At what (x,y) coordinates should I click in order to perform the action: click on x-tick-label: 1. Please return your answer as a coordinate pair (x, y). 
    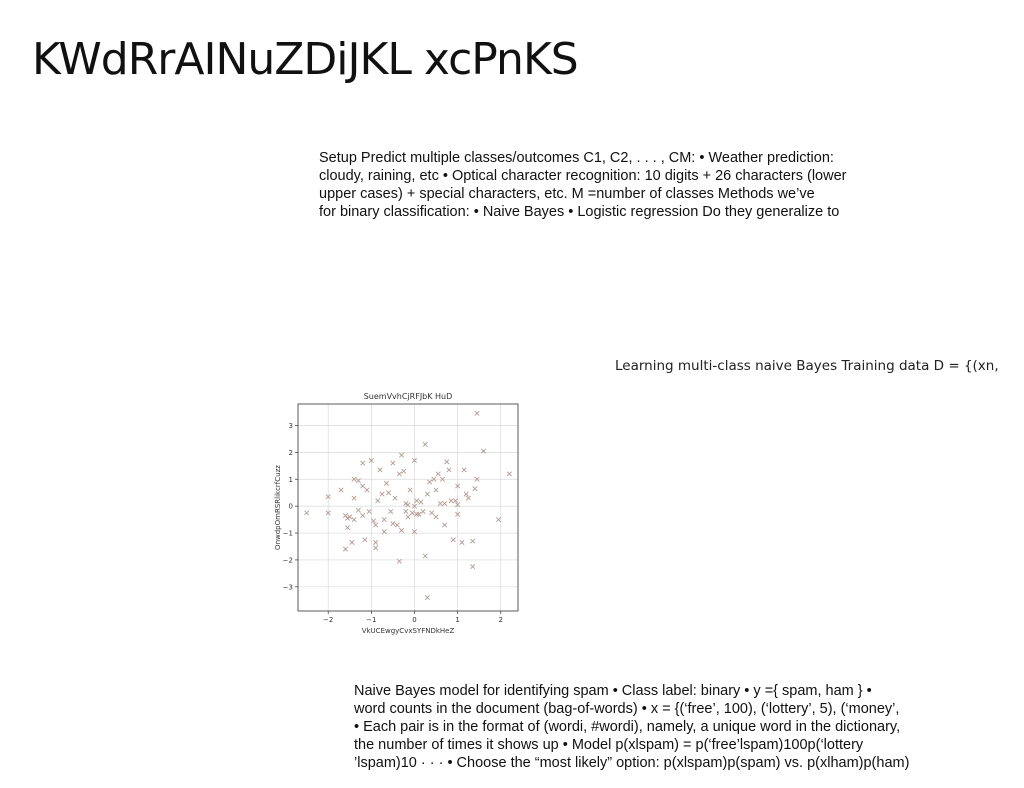
    Looking at the image, I should click on (457, 620).